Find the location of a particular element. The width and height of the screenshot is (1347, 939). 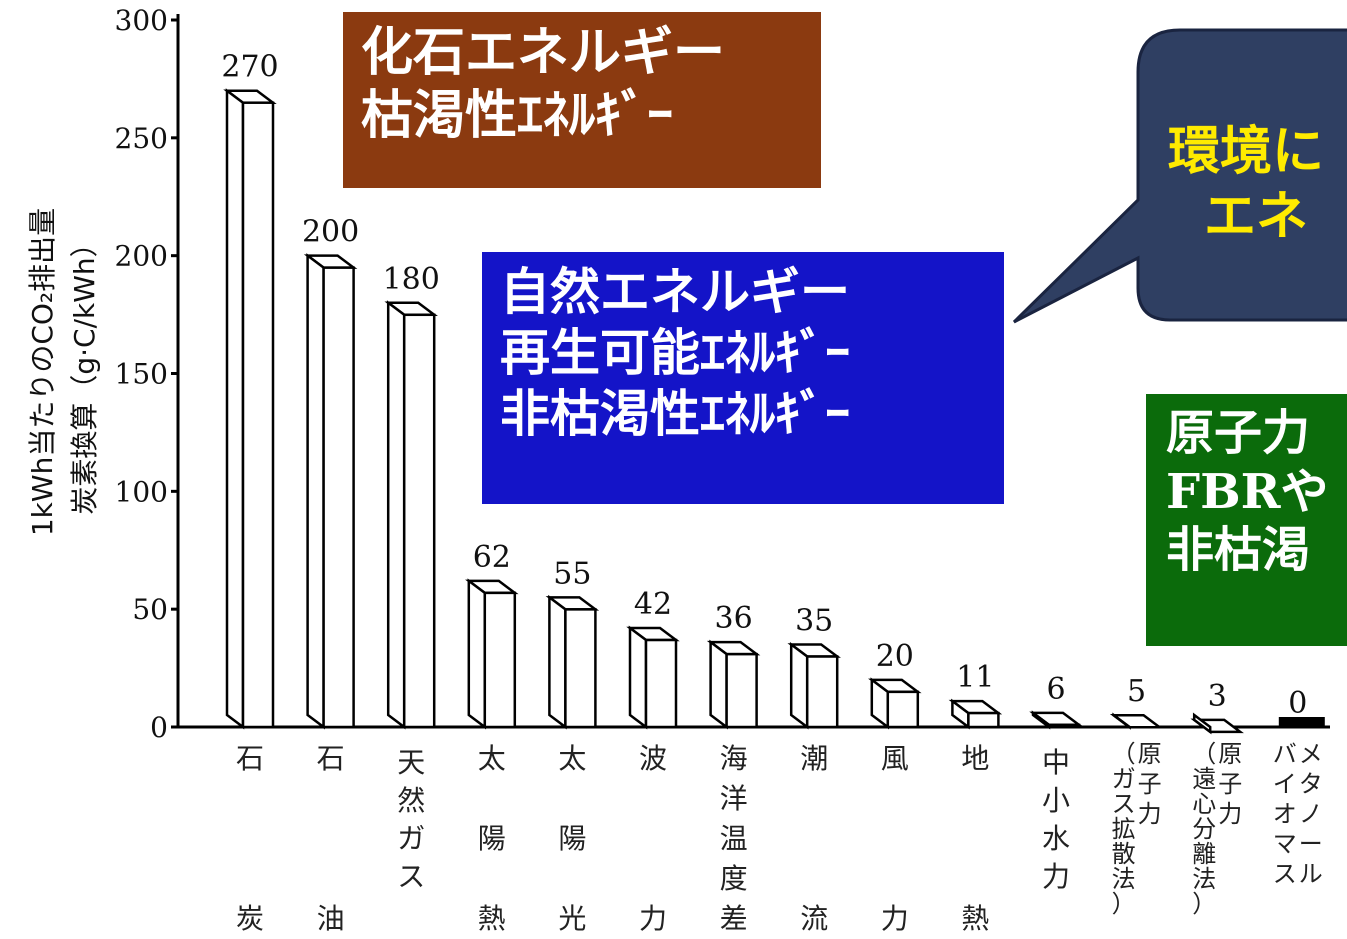

x-category-char: 温 is located at coordinates (734, 838).